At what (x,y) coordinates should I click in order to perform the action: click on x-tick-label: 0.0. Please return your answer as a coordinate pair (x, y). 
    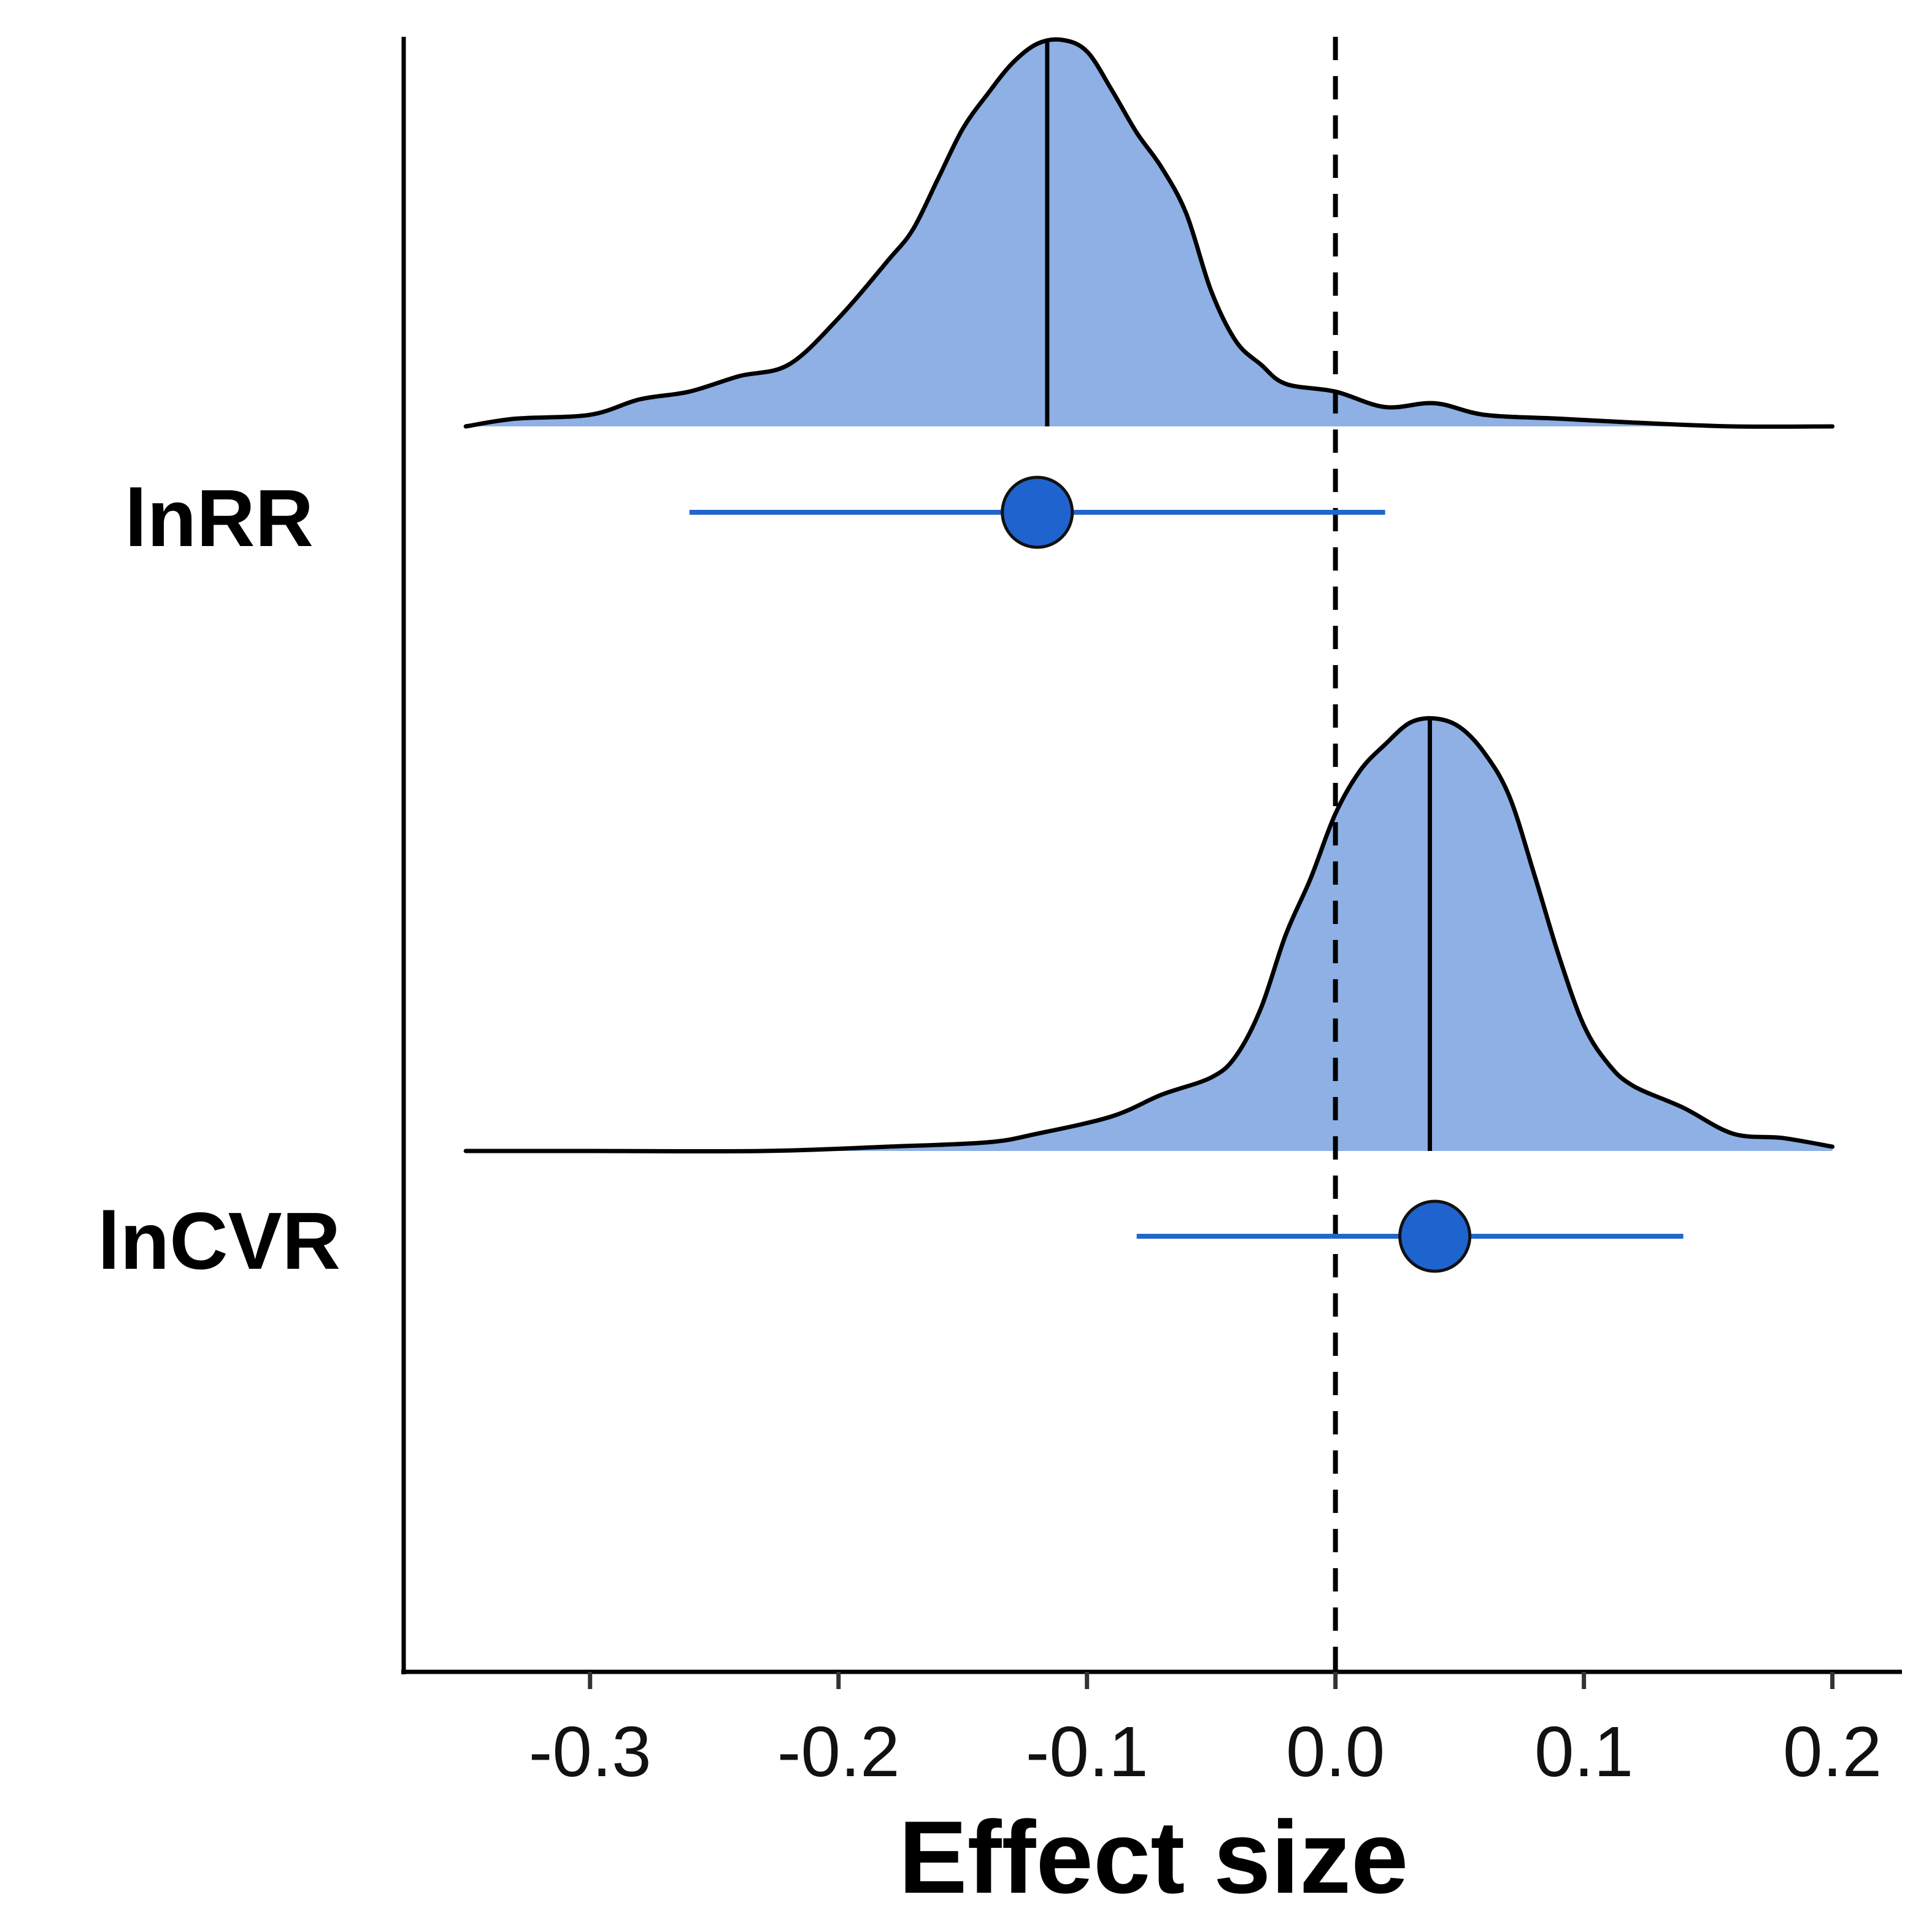
    Looking at the image, I should click on (1335, 1752).